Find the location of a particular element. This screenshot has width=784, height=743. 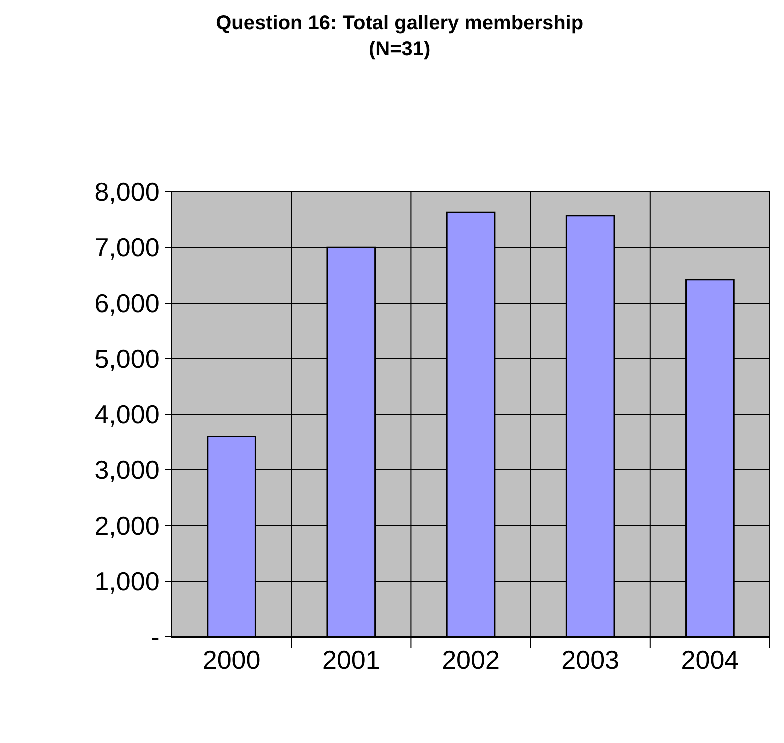

y-tick-label: 3,000 is located at coordinates (127, 470).